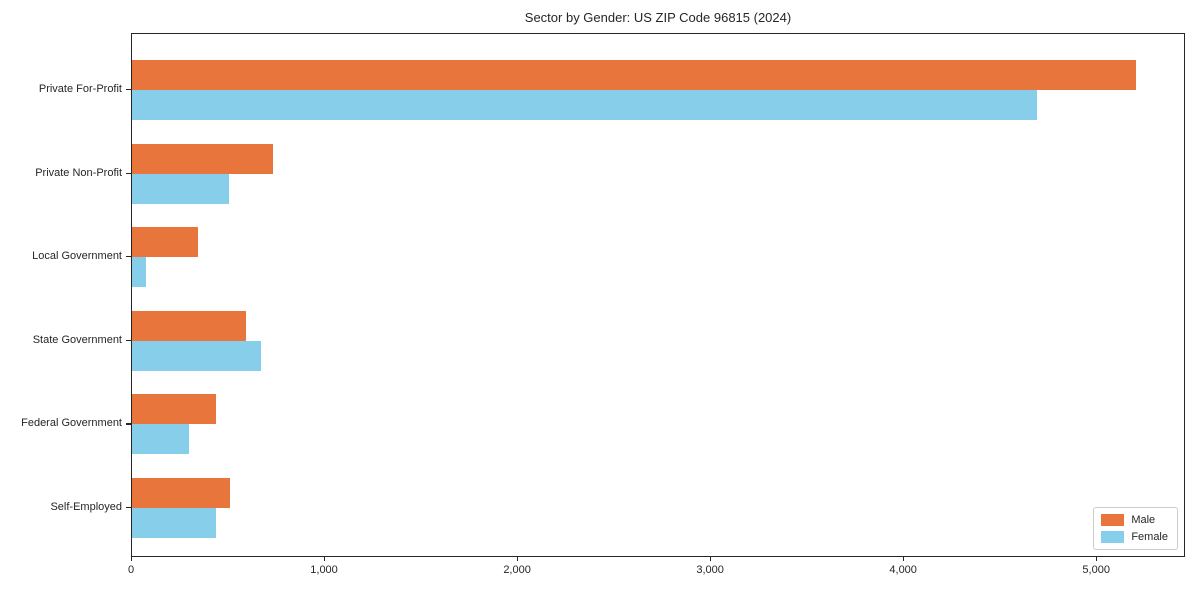  I want to click on x-tick-label: 4,000, so click(903, 570).